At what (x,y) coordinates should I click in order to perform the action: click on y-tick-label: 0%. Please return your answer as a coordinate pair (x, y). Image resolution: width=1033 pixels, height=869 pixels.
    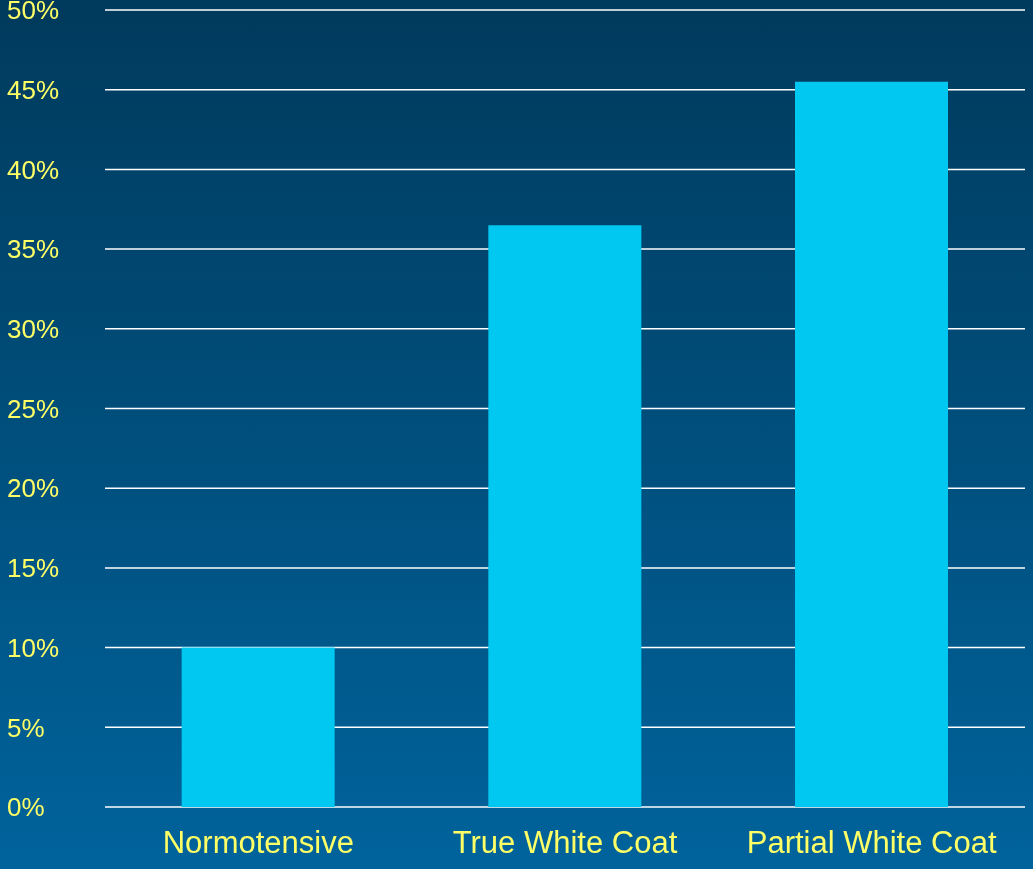
    Looking at the image, I should click on (26, 807).